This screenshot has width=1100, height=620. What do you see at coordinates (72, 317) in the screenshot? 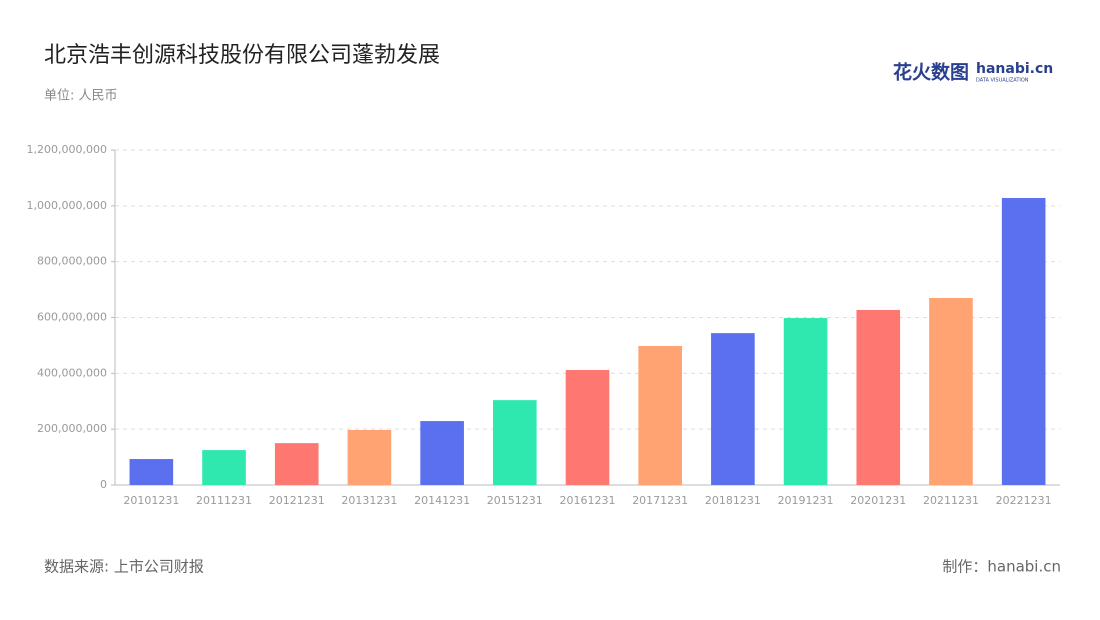
I see `y-tick-label: 600,000,000` at bounding box center [72, 317].